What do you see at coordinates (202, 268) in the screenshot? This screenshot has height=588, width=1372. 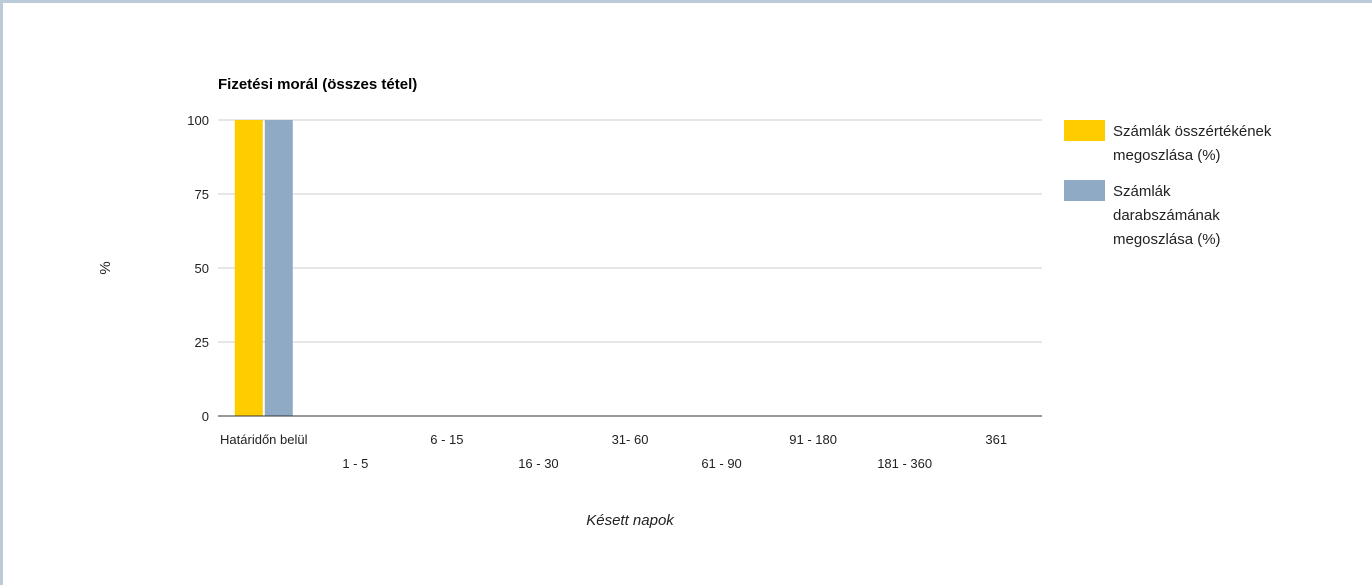 I see `y-tick-label: 50` at bounding box center [202, 268].